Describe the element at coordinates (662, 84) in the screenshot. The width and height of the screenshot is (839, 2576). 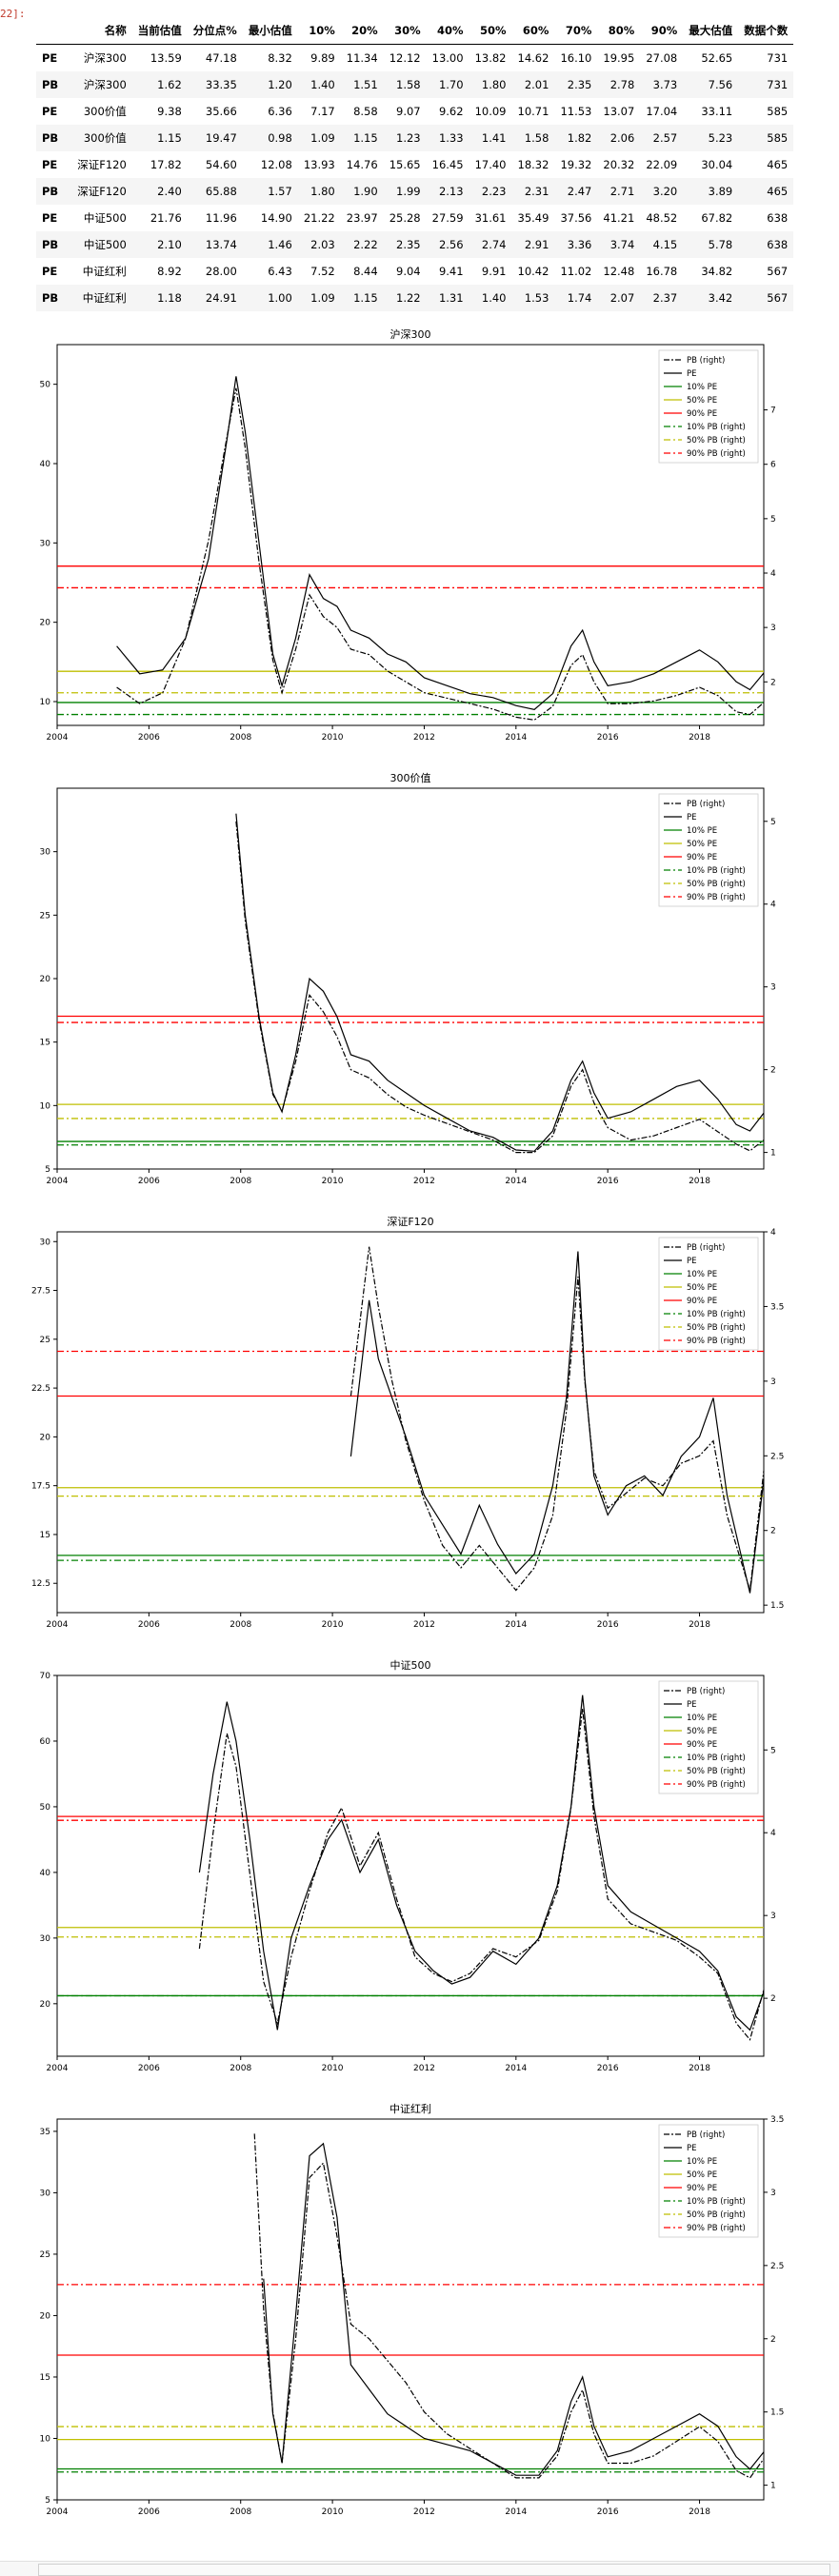
I see `table-cell: 3.73` at that location.